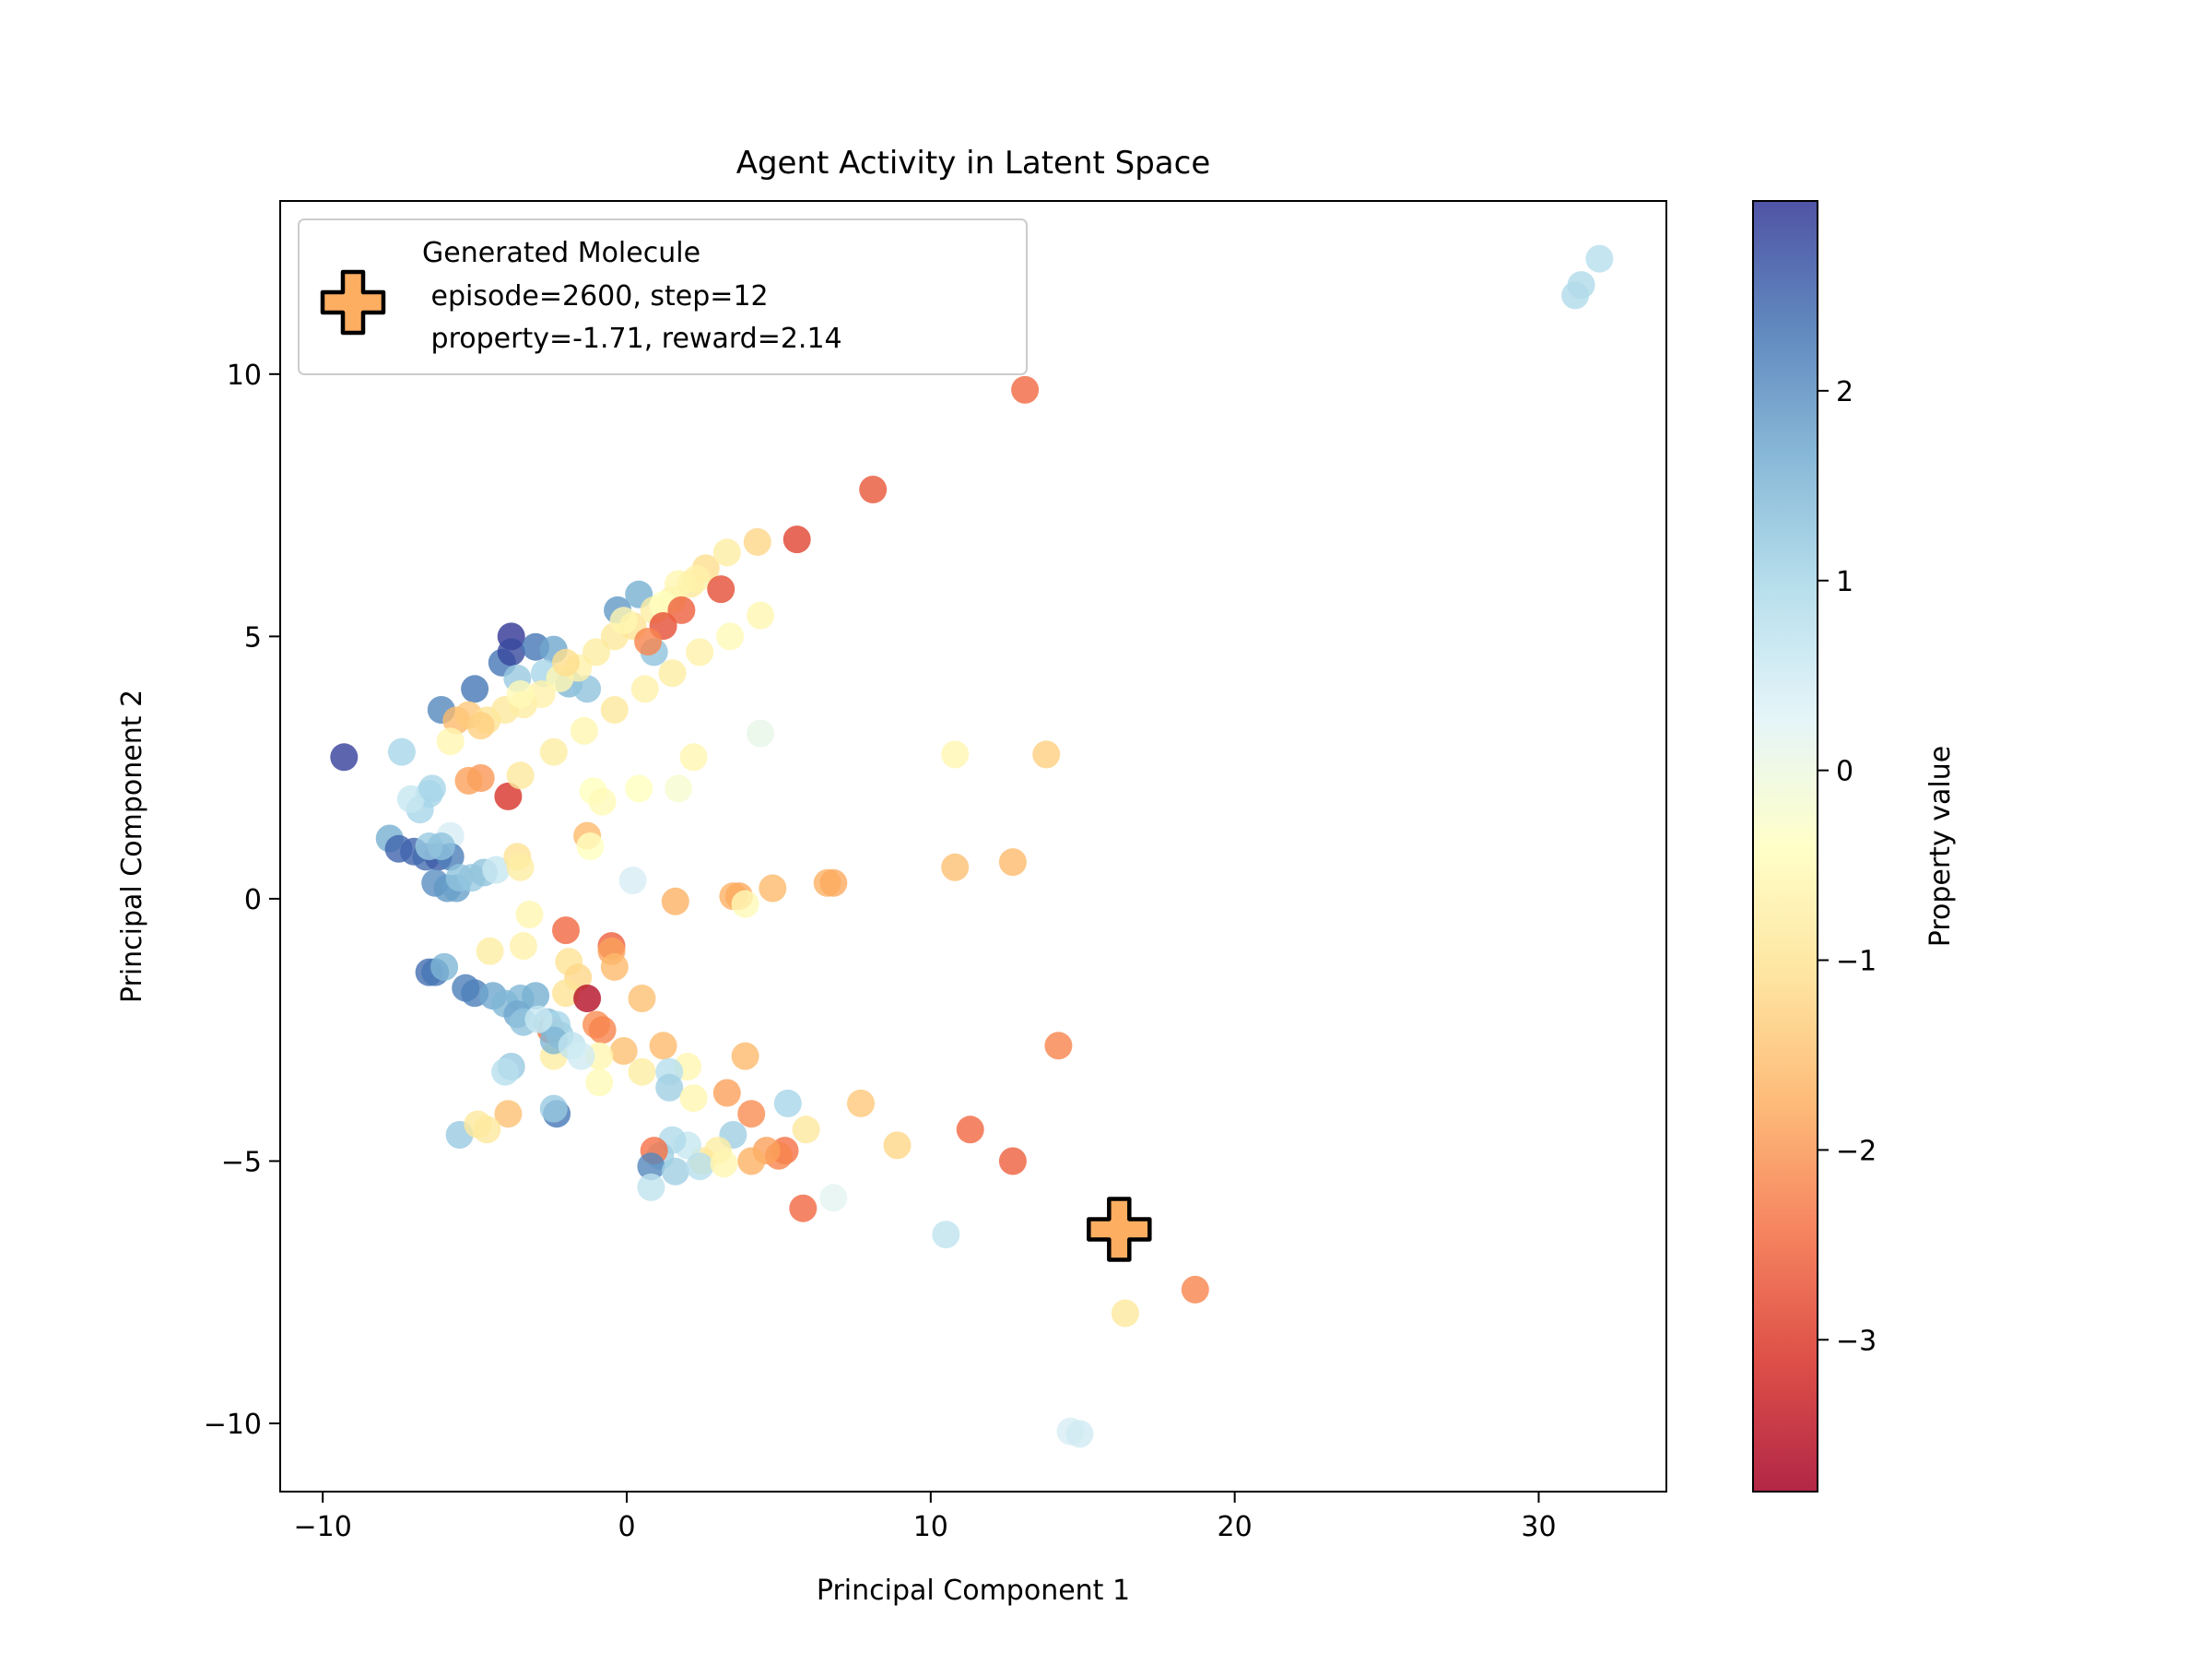 The width and height of the screenshot is (2212, 1664). I want to click on x-tick-label: 10, so click(930, 1527).